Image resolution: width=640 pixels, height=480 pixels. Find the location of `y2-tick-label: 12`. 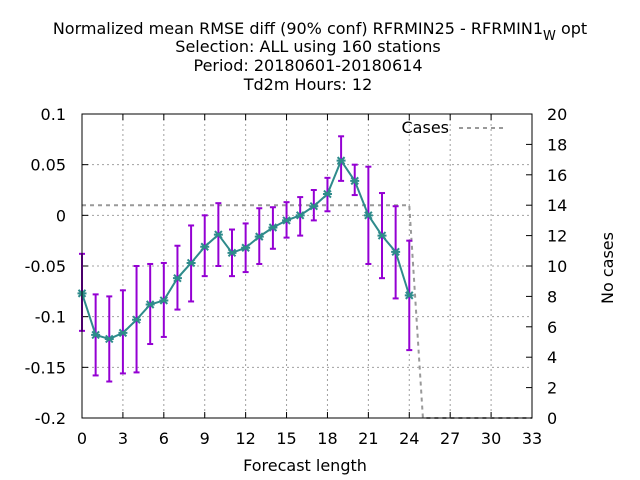

y2-tick-label: 12 is located at coordinates (557, 236).